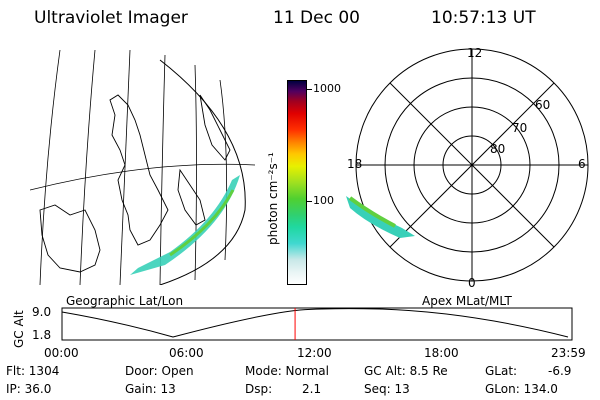  What do you see at coordinates (501, 371) in the screenshot?
I see `glat-label: GLat:` at bounding box center [501, 371].